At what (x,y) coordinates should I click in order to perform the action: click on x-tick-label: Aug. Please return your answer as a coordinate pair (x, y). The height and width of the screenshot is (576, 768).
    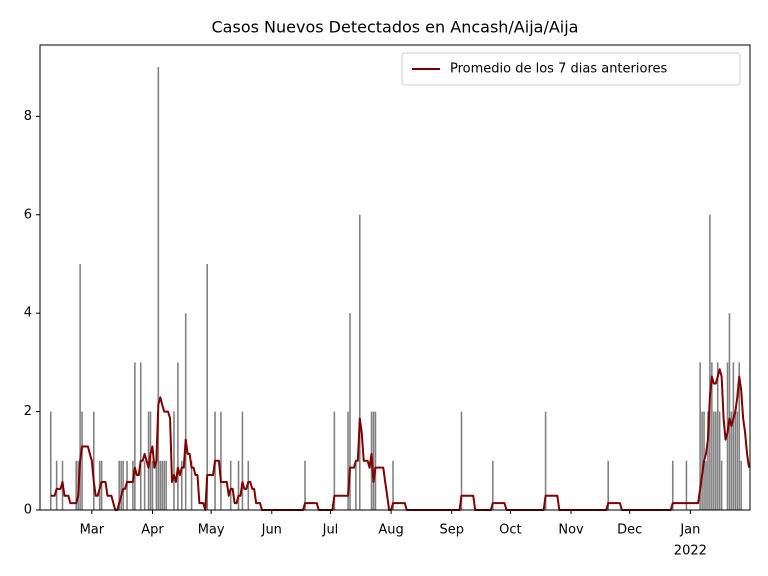
    Looking at the image, I should click on (390, 530).